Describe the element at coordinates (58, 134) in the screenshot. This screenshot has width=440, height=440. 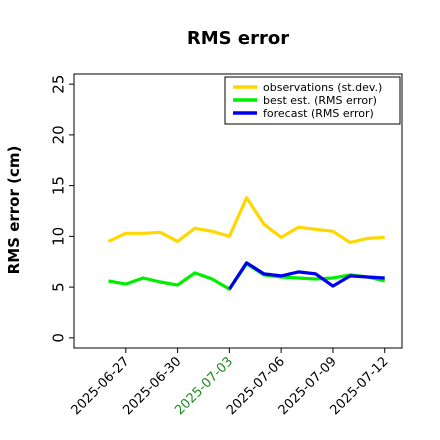
I see `y-tick-label: 20` at that location.